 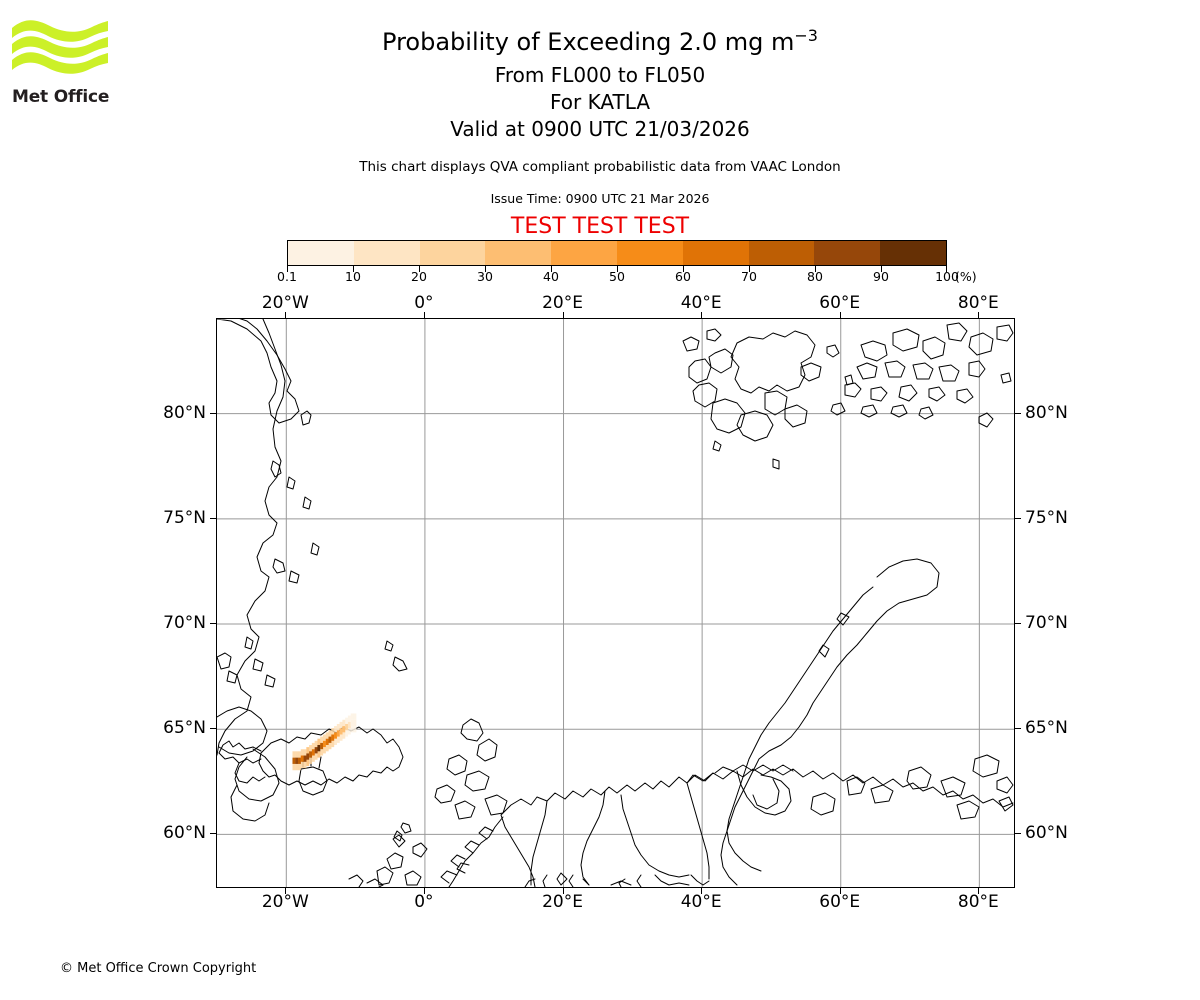 I want to click on probability-colorbar: 0.1 10 20 30 40 50 60 70 80 90 100 (%), so click(x=627, y=262).